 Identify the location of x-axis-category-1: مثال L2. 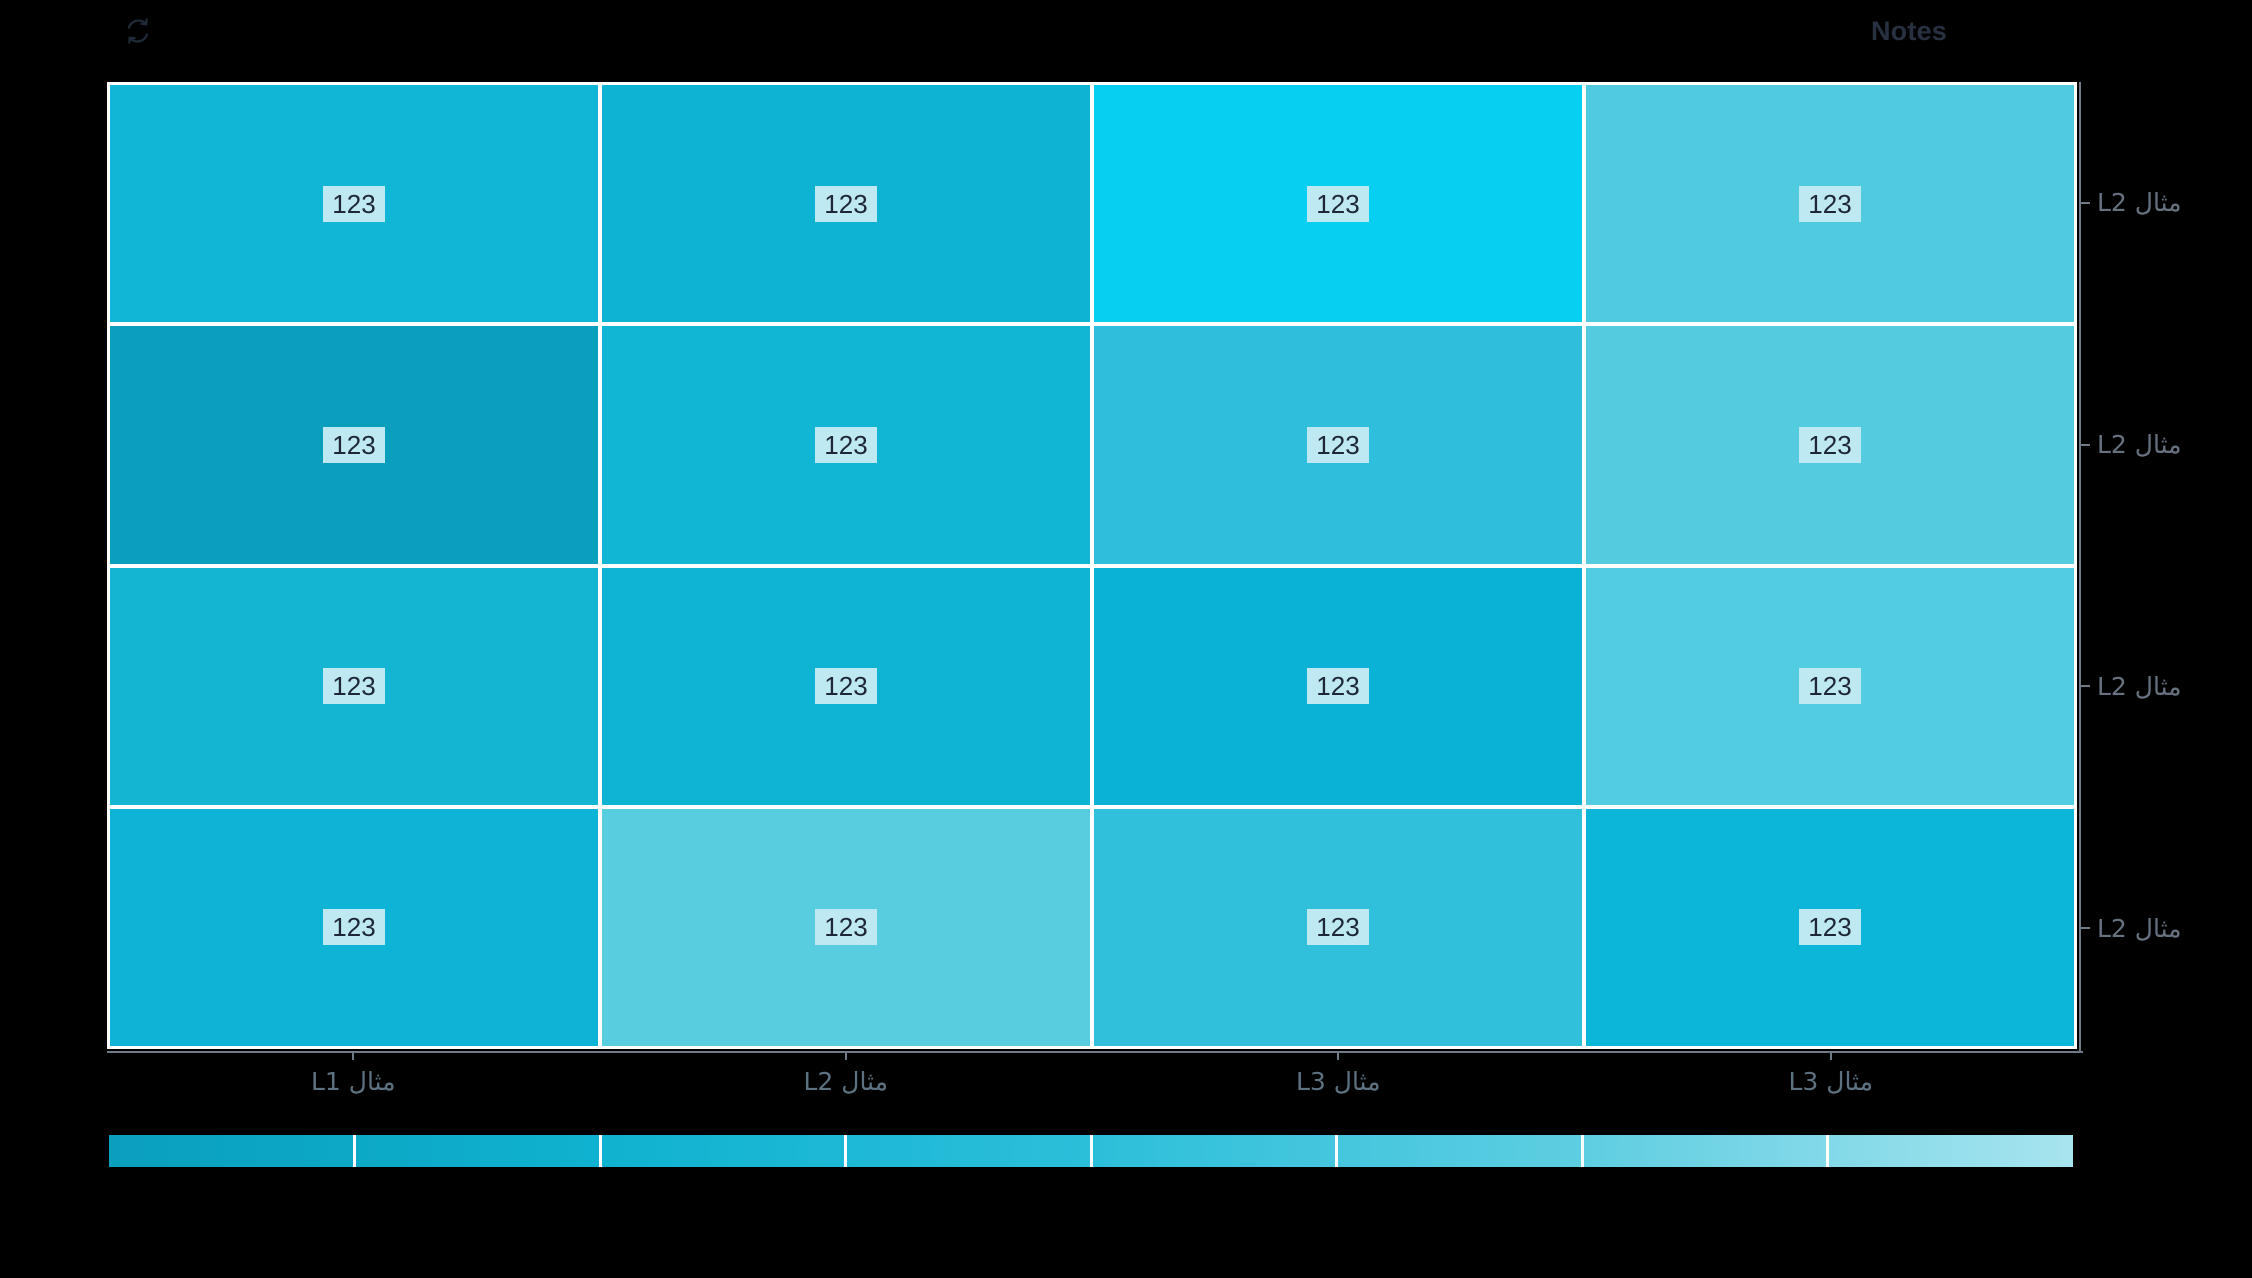
(846, 1074).